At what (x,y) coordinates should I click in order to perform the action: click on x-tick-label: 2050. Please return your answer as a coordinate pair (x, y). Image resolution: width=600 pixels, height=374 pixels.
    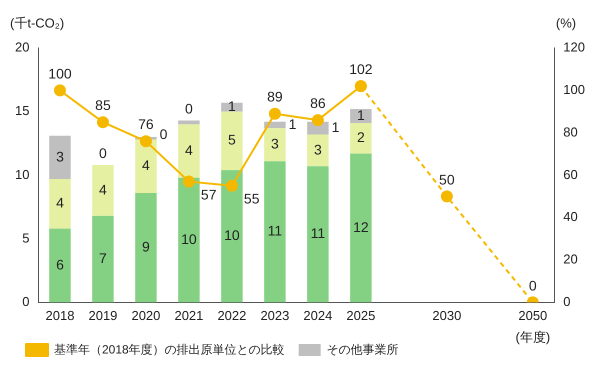
    Looking at the image, I should click on (533, 315).